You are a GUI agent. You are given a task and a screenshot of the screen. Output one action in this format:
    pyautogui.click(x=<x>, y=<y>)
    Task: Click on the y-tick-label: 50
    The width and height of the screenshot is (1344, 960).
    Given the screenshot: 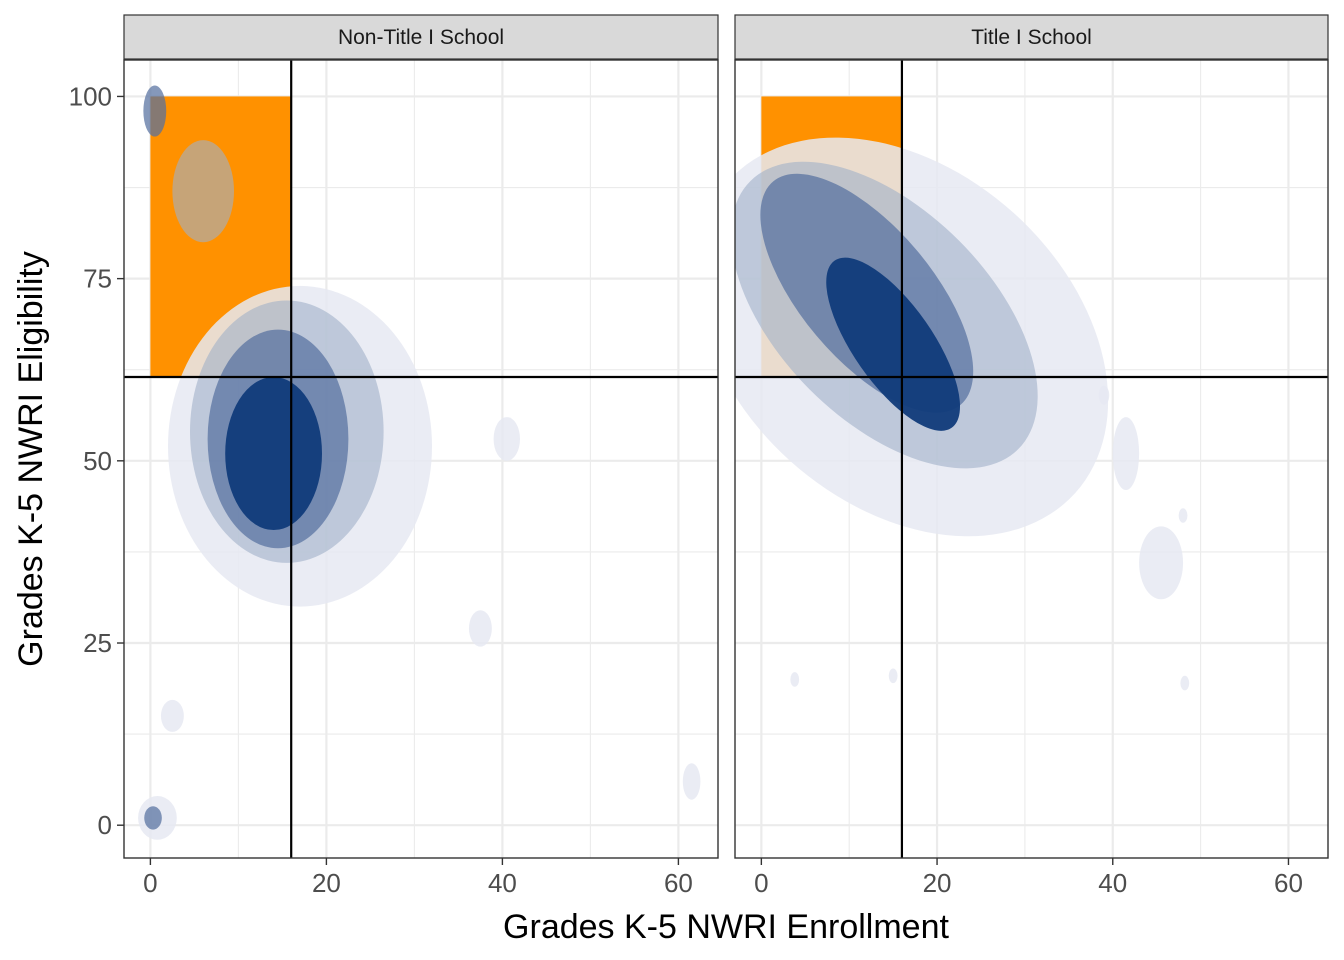 What is the action you would take?
    pyautogui.click(x=97, y=461)
    